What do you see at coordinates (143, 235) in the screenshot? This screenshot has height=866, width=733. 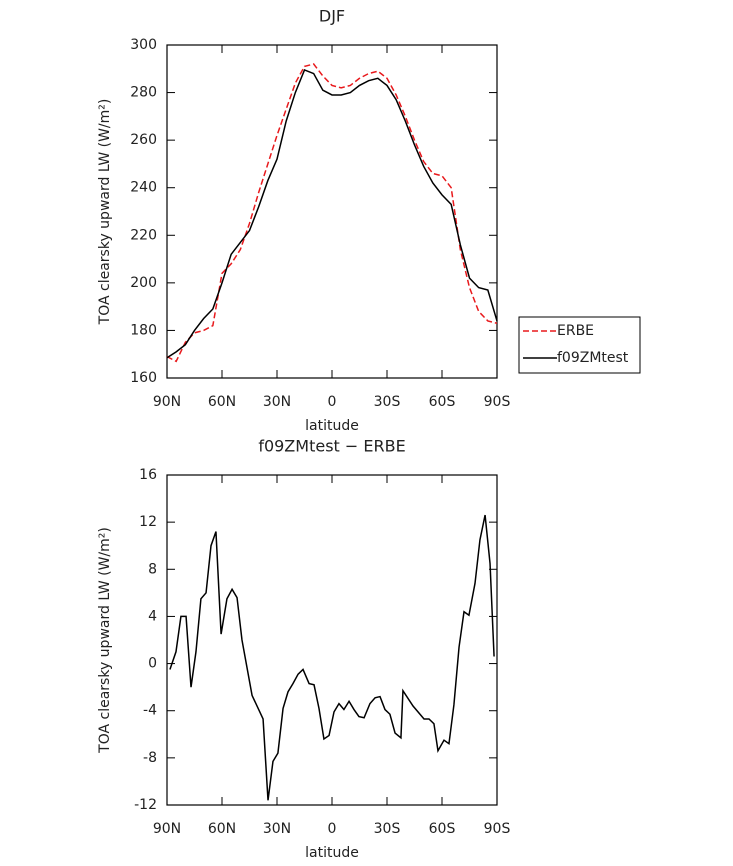 I see `y-tick-label: 220` at bounding box center [143, 235].